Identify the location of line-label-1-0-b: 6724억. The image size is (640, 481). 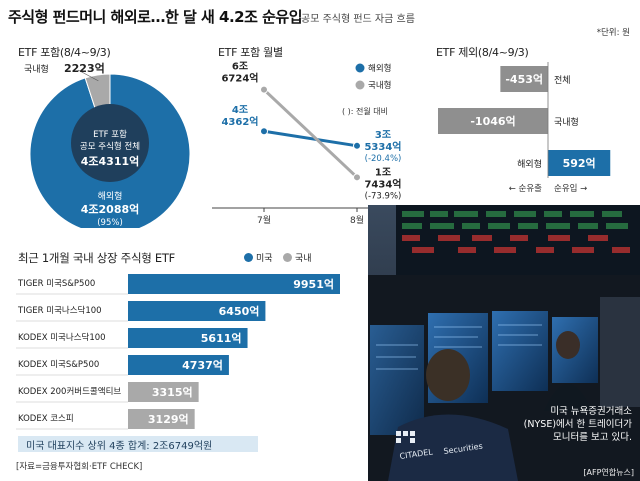
(239, 79).